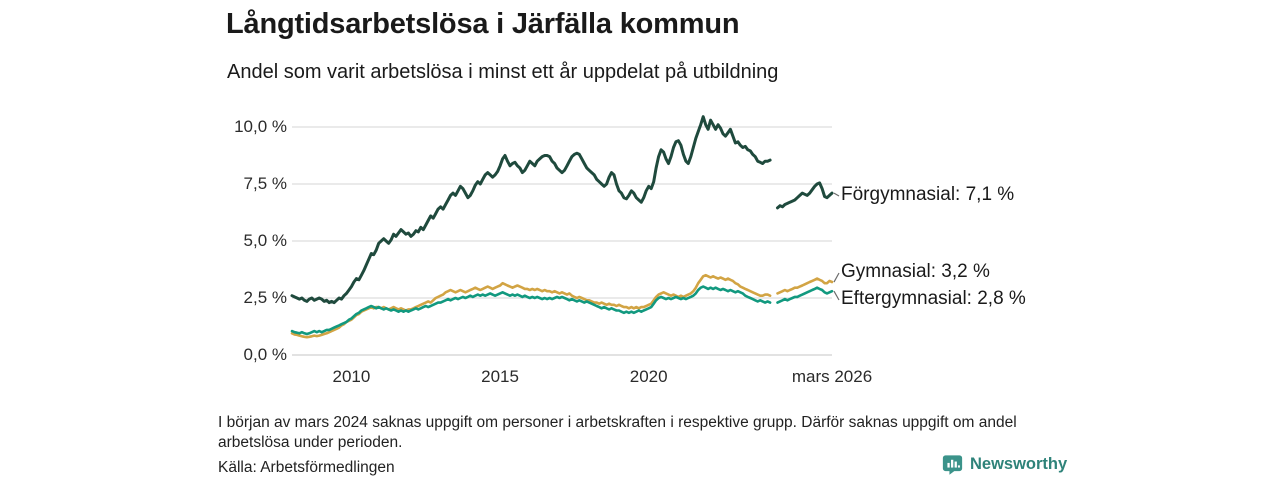 This screenshot has height=480, width=1280. What do you see at coordinates (1019, 464) in the screenshot?
I see `newsworthy-wordmark: Newsworthy` at bounding box center [1019, 464].